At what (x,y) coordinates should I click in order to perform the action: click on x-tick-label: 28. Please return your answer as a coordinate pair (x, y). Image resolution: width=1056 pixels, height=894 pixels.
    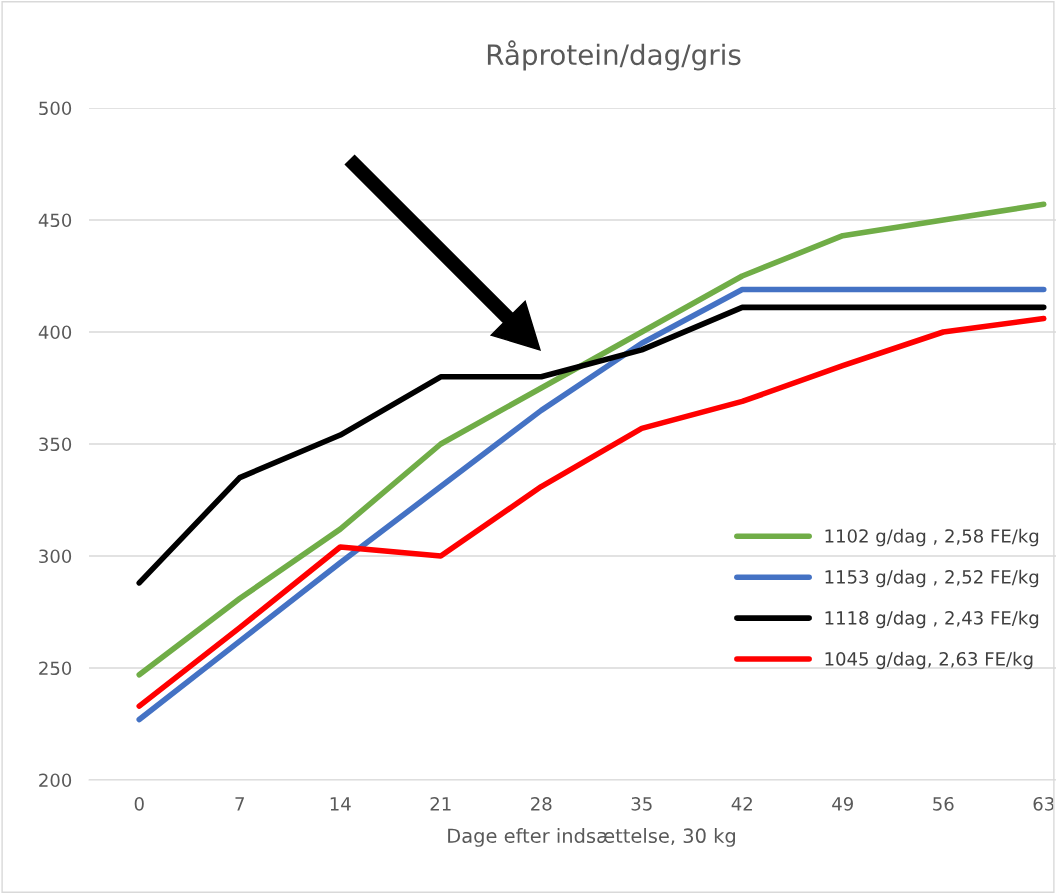
    Looking at the image, I should click on (541, 803).